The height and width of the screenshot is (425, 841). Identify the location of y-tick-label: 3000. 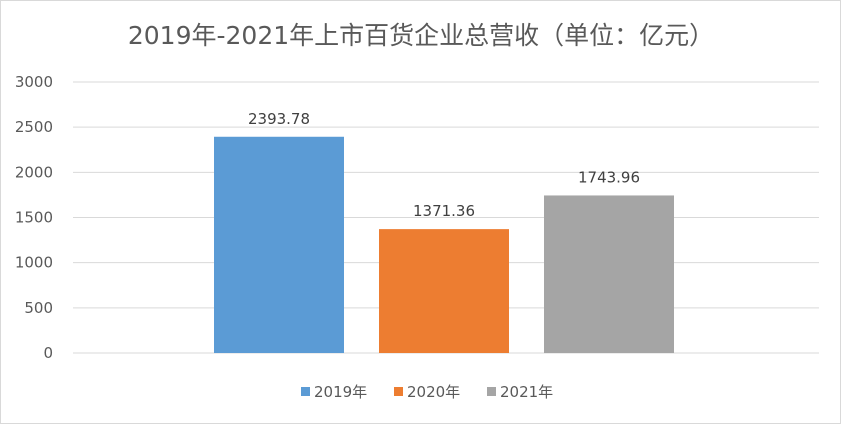
(34, 82).